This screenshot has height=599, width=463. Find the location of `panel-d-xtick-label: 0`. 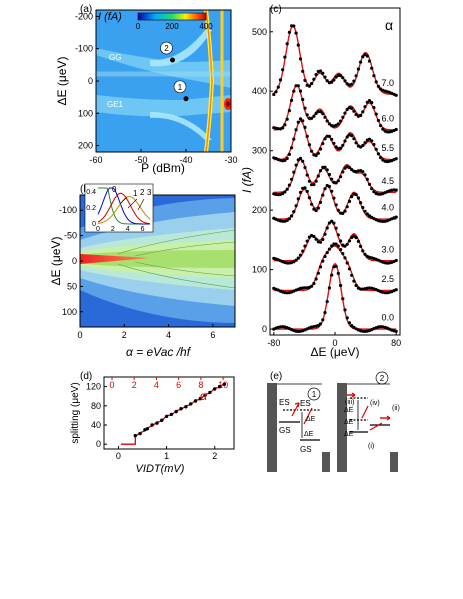

panel-d-xtick-label: 0 is located at coordinates (118, 456).